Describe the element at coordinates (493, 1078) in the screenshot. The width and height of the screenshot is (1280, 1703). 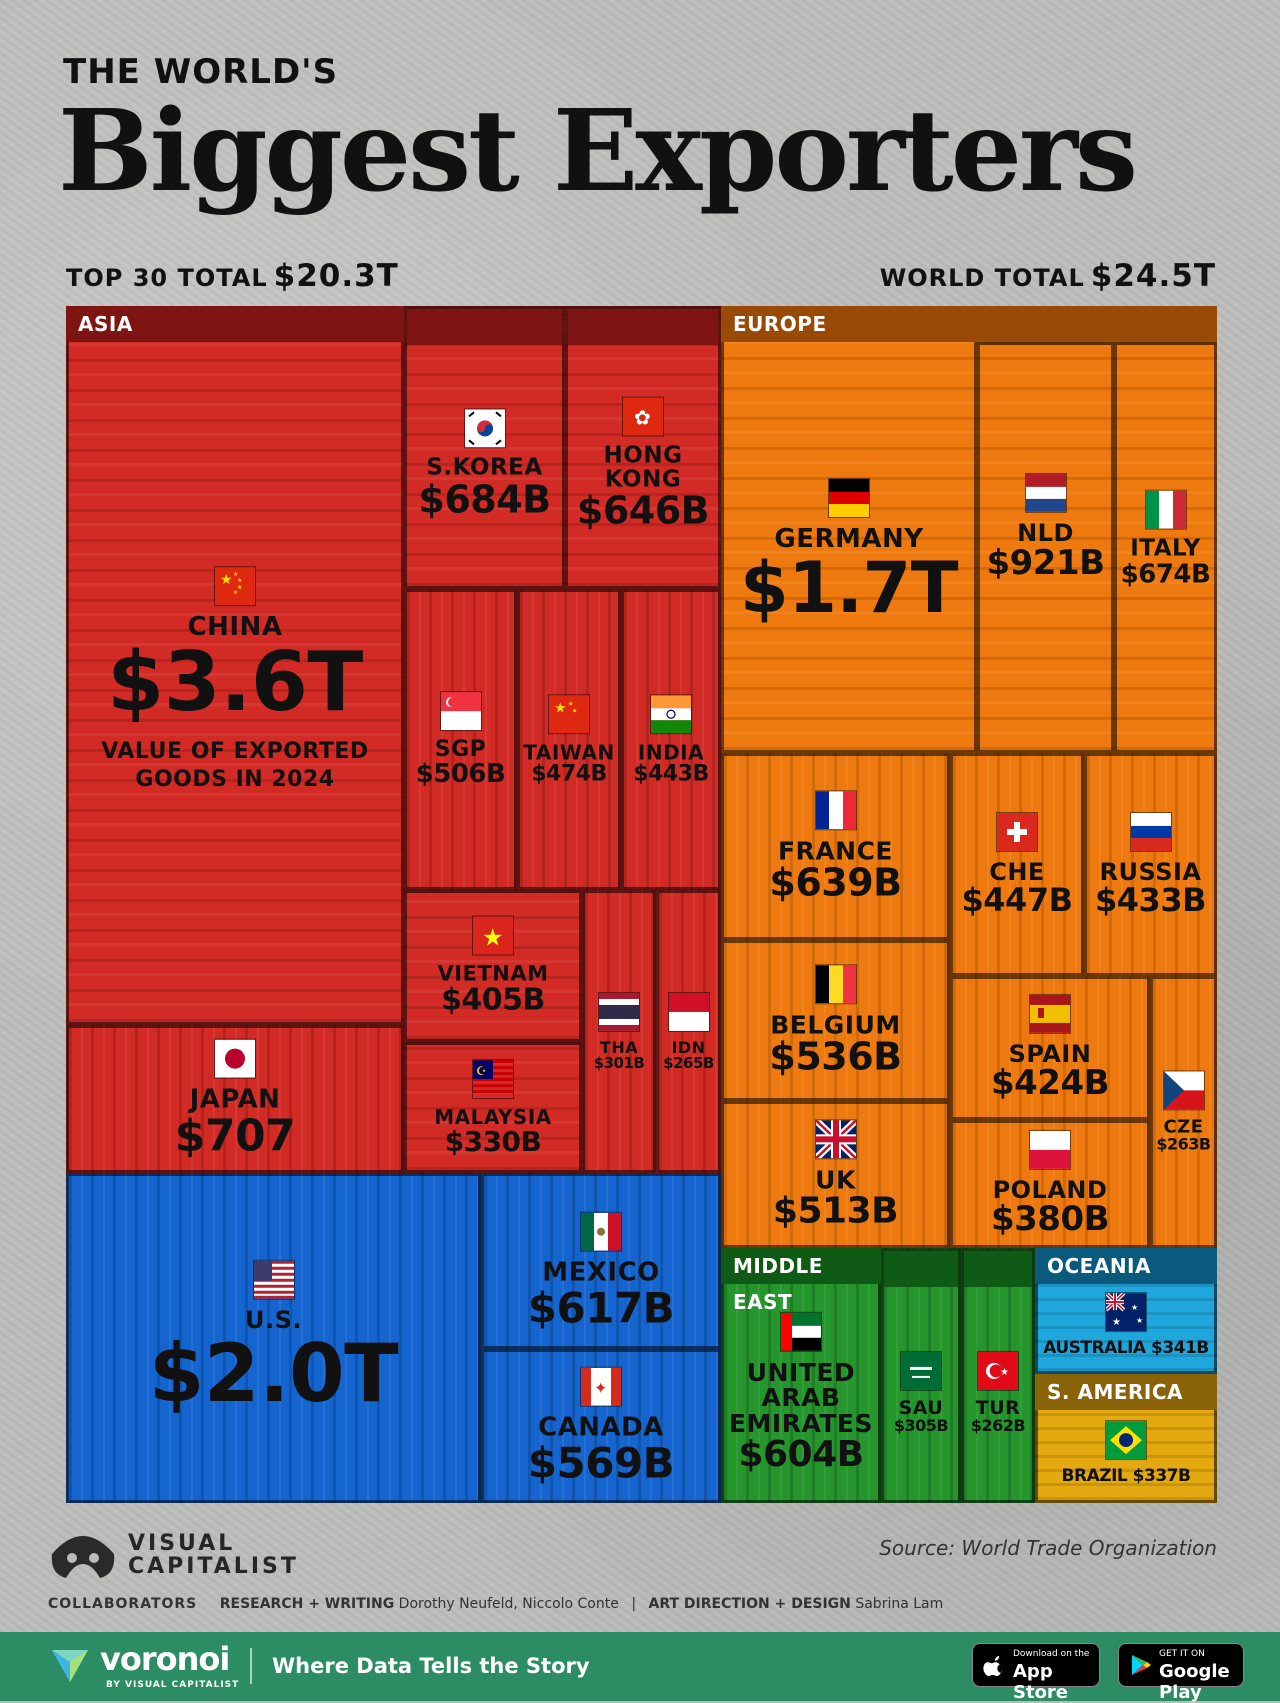
I see `malaysia-flag-icon: ☪` at that location.